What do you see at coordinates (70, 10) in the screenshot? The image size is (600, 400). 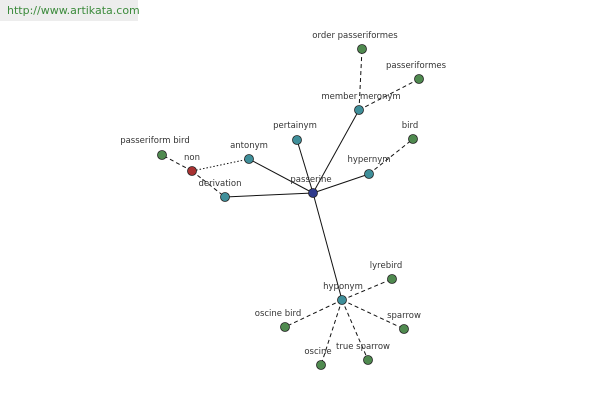 I see `site-url: http://www.artikata.com` at bounding box center [70, 10].